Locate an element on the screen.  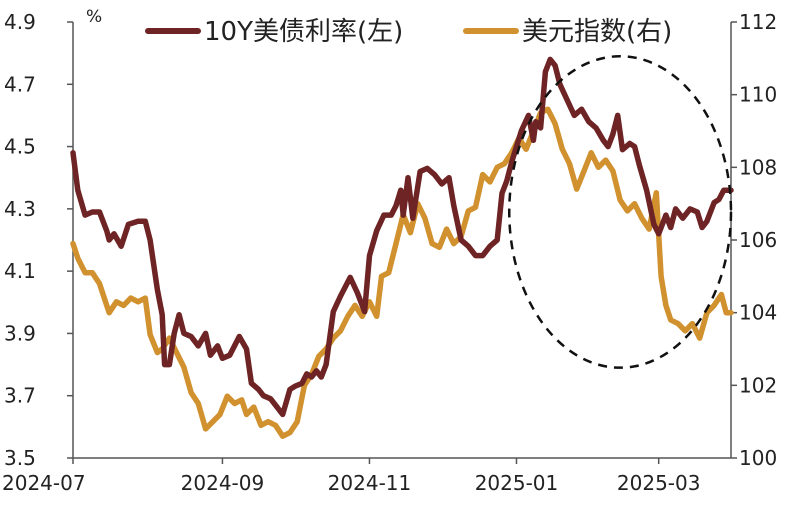
left-axis-tick-label: 3.7 is located at coordinates (20, 396).